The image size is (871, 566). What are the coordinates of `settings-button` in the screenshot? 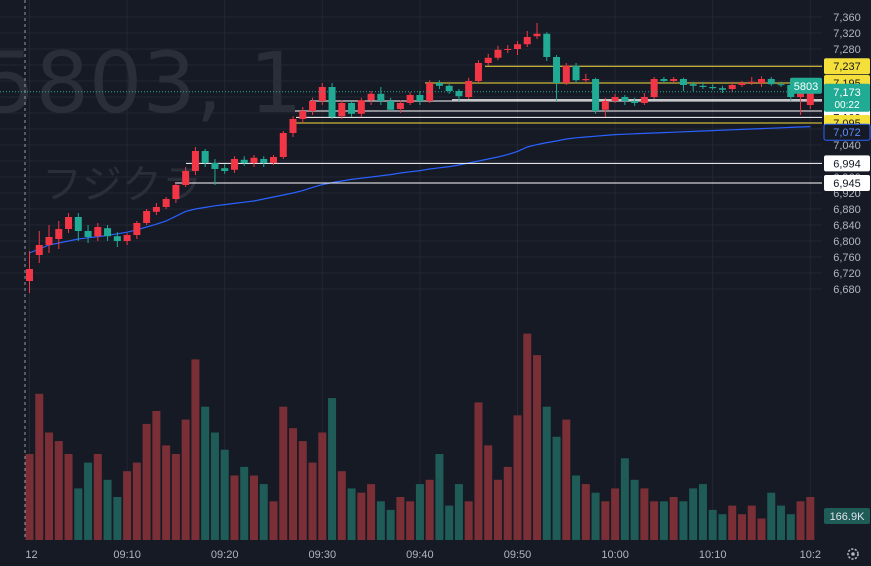 It's located at (853, 554).